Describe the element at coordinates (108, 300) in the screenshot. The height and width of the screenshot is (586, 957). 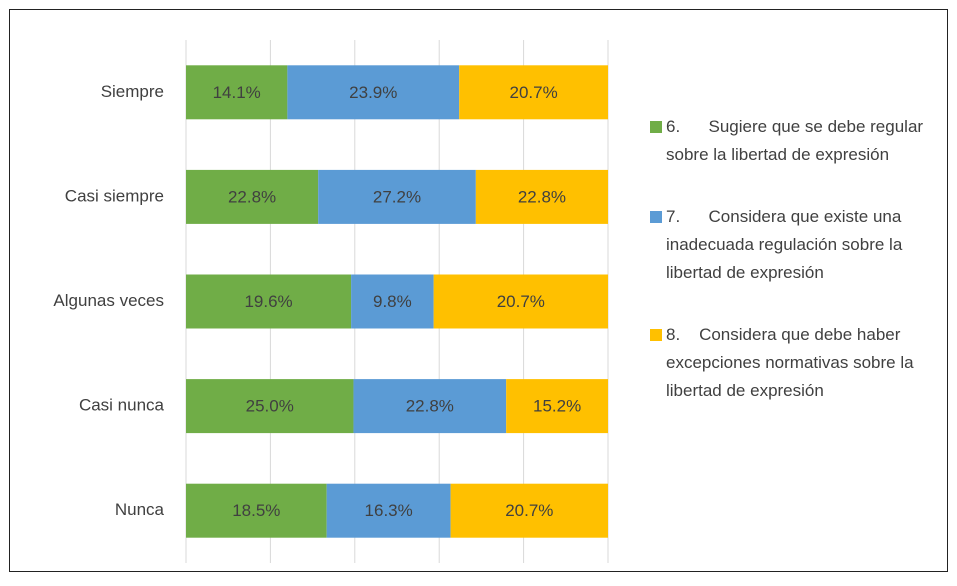
I see `y-tick-label: Algunas veces` at that location.